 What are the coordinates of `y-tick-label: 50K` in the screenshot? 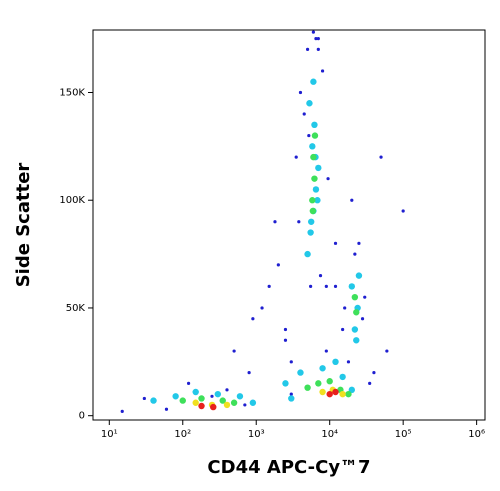 It's located at (76, 308).